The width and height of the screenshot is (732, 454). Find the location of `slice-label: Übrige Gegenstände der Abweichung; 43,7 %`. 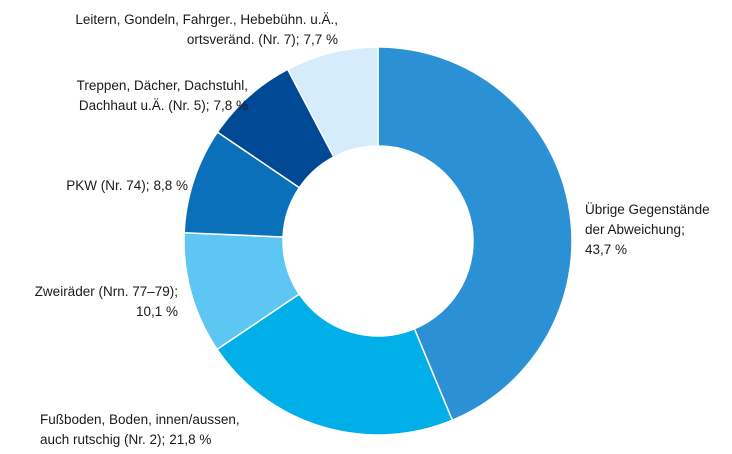

slice-label: Übrige Gegenstände der Abweichung; 43,7 % is located at coordinates (647, 230).